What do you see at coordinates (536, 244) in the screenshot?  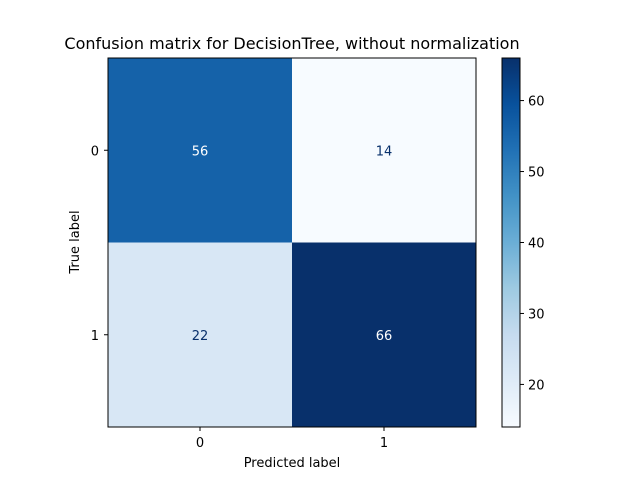 I see `colorbar-tick-label: 40` at bounding box center [536, 244].